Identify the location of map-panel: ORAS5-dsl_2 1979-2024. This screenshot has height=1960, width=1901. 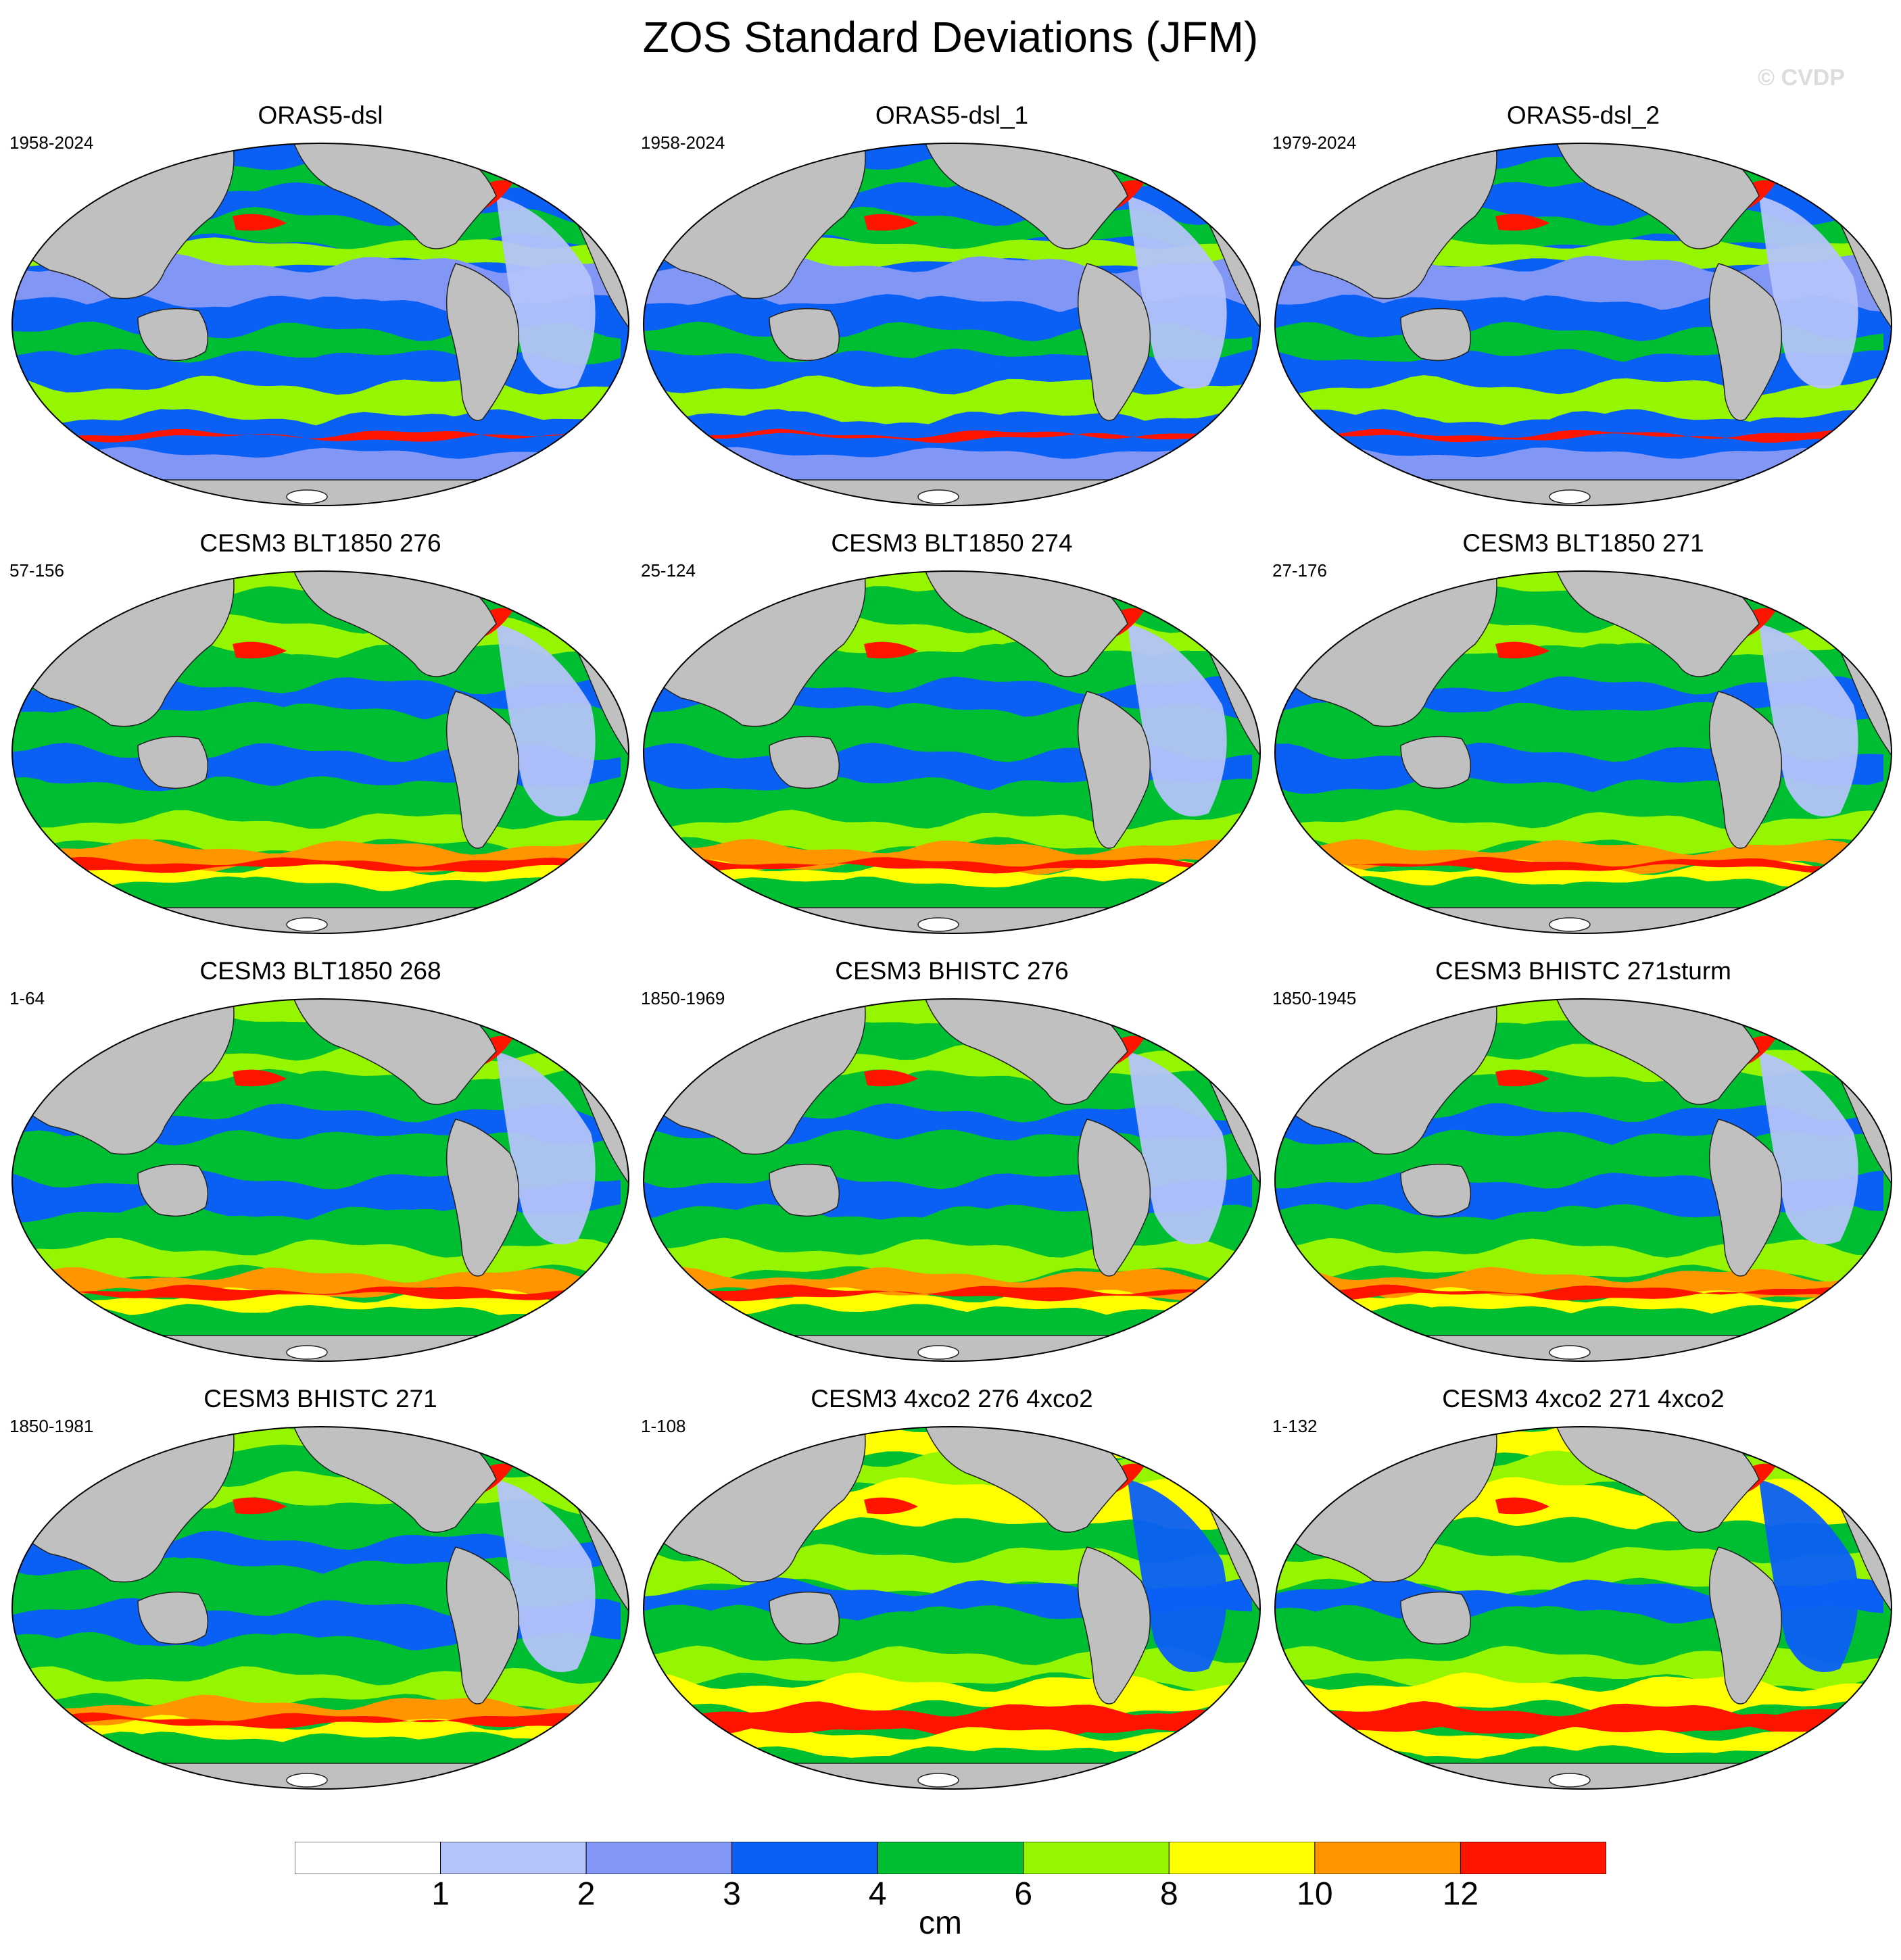
(1583, 304).